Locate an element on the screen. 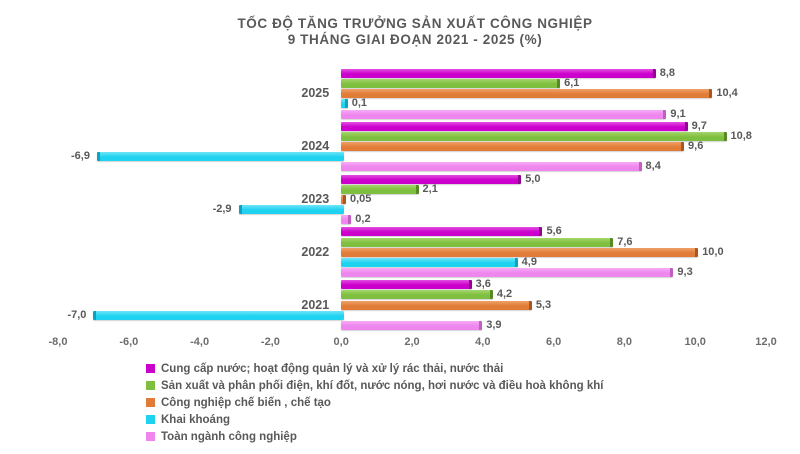  bar-value-label: 4,2 is located at coordinates (504, 294).